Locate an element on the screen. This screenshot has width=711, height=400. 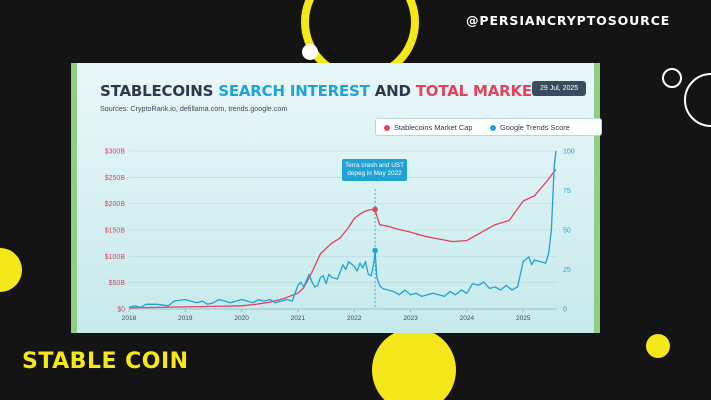
legend-marker-trends is located at coordinates (493, 127).